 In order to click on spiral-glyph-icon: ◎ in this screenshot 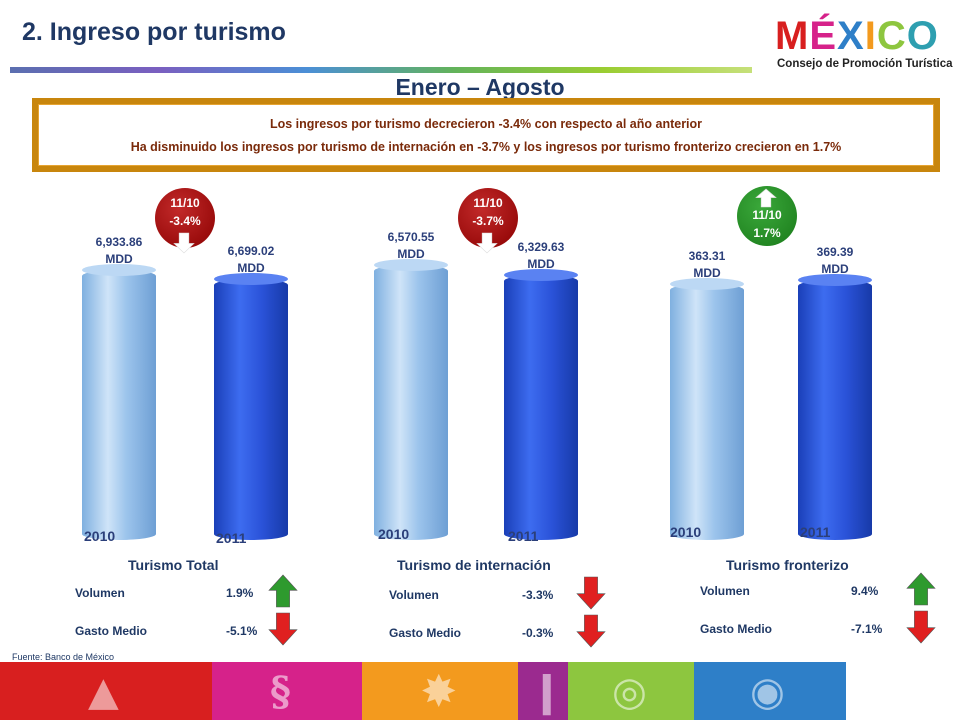, I will do `click(629, 691)`.